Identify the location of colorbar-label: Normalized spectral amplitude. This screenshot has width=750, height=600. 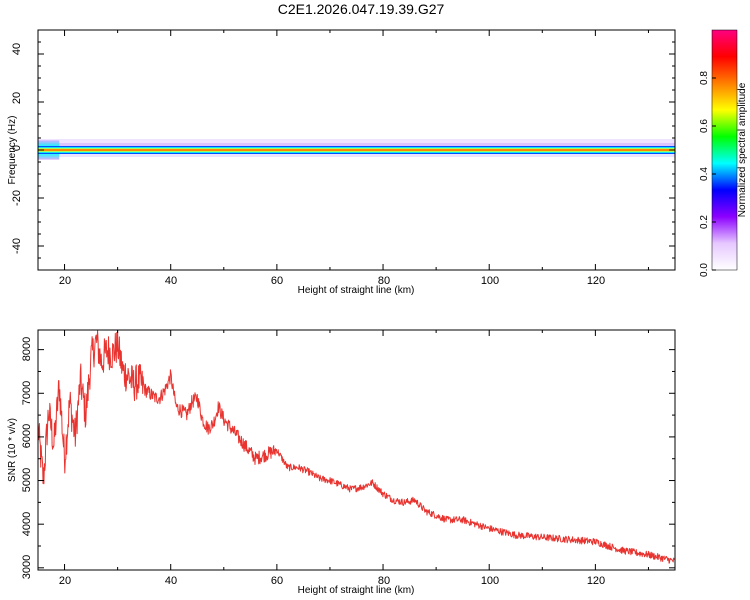
(742, 149).